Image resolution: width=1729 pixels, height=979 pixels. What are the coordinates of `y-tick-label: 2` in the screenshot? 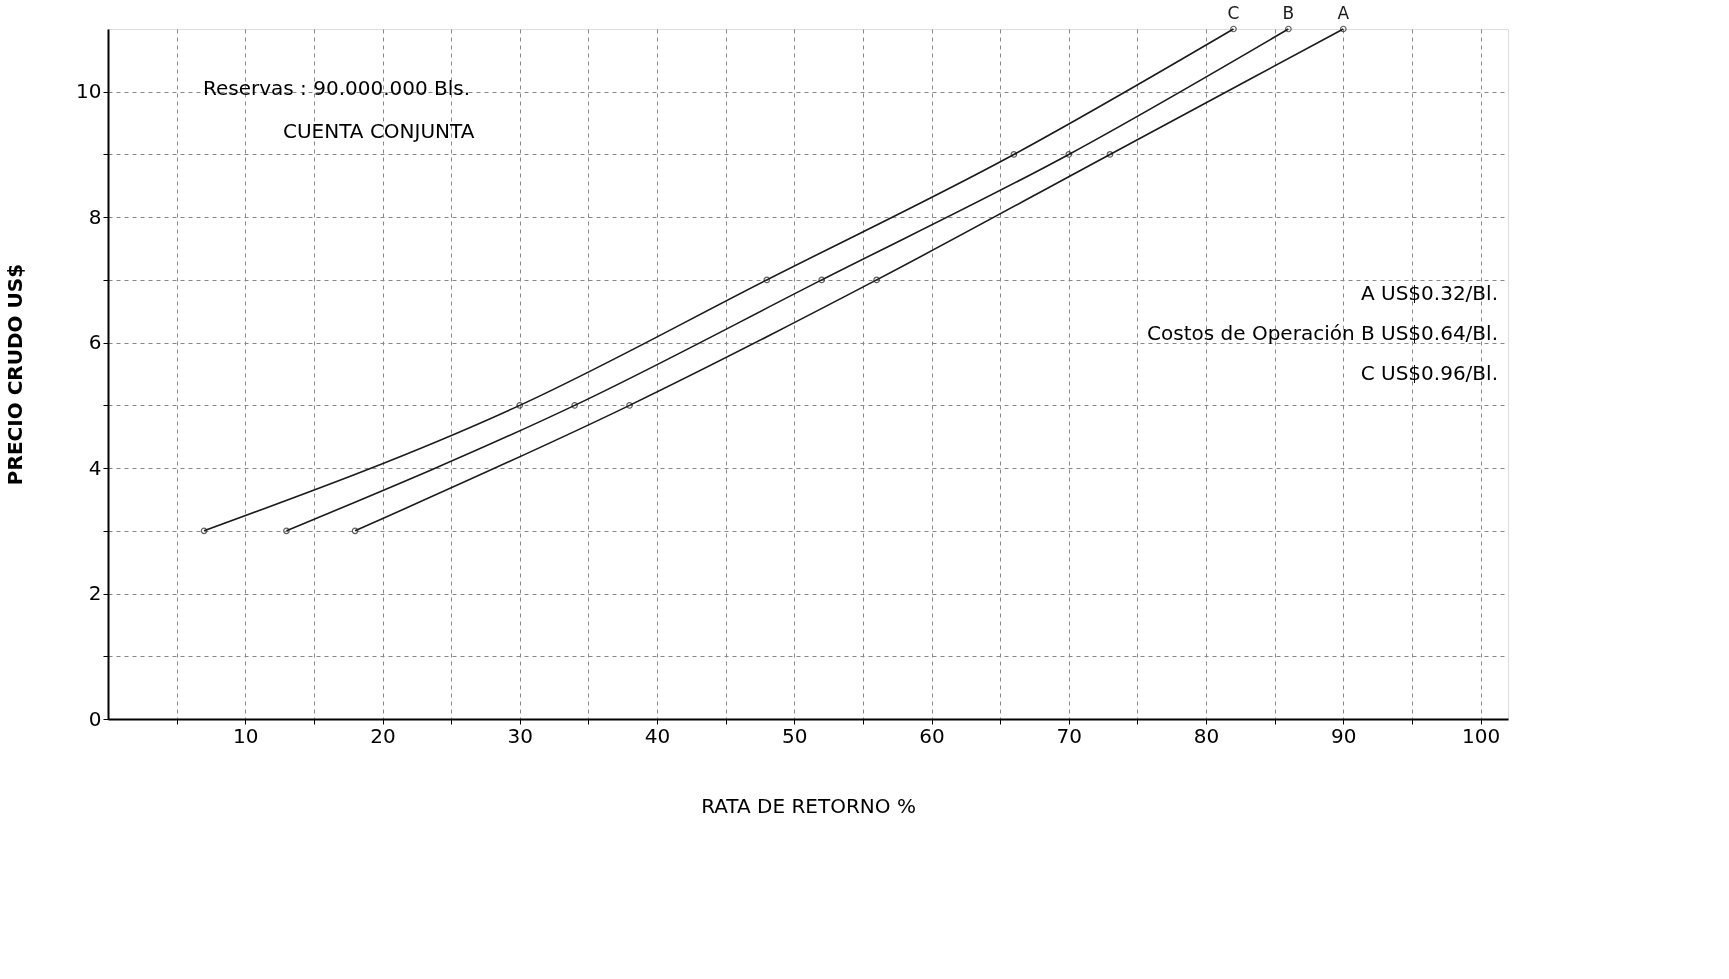 It's located at (95, 593).